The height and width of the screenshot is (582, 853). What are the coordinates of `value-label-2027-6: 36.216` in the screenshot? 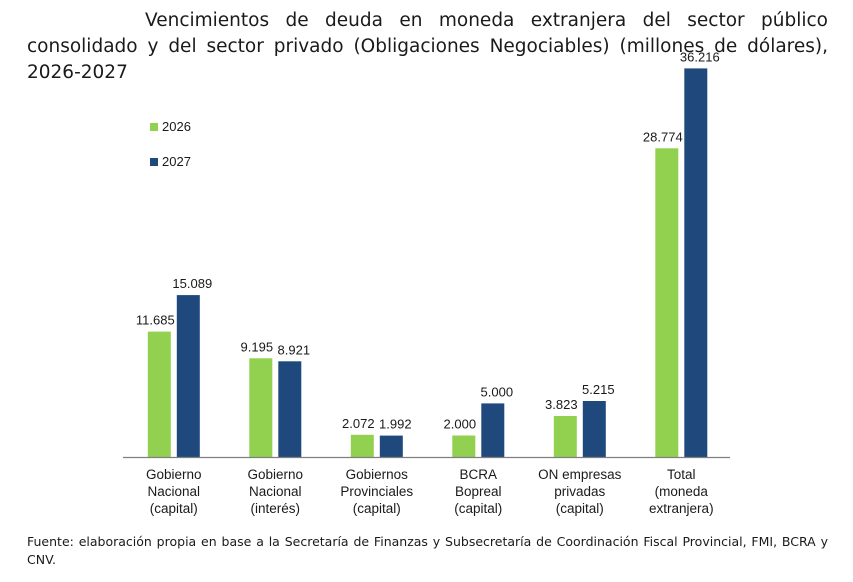 It's located at (700, 56).